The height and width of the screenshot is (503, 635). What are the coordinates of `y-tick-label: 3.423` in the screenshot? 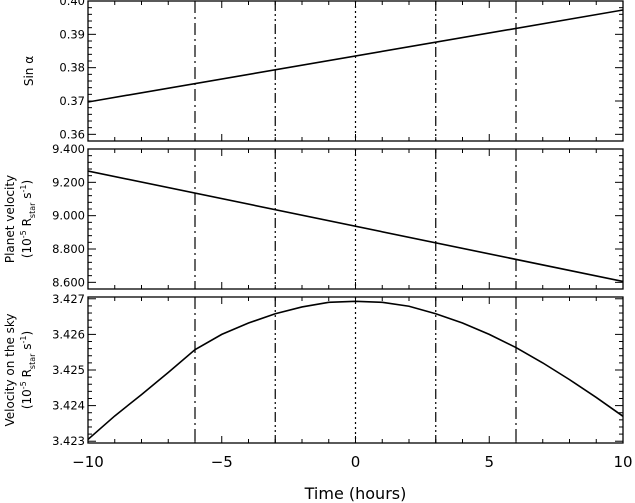 It's located at (68, 441).